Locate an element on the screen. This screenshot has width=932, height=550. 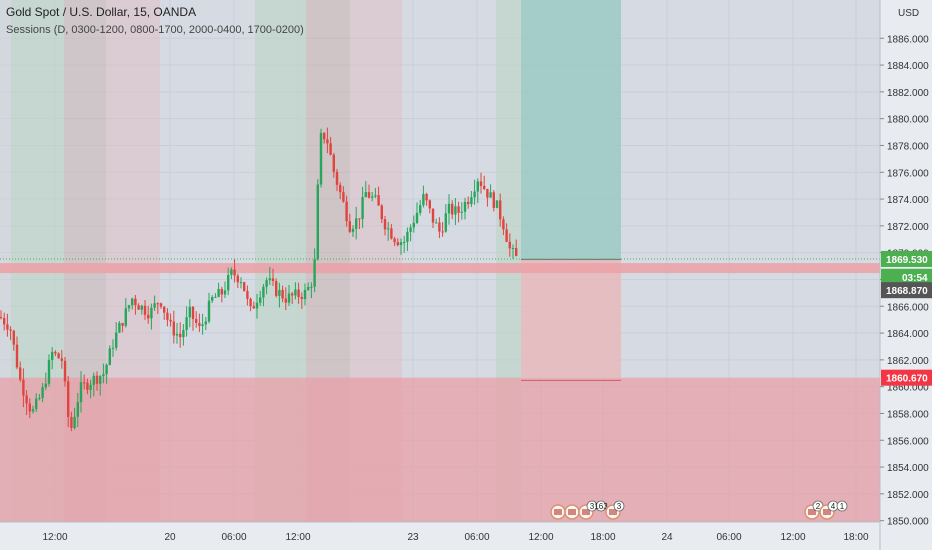
price-label-text: 1860.670 is located at coordinates (907, 379).